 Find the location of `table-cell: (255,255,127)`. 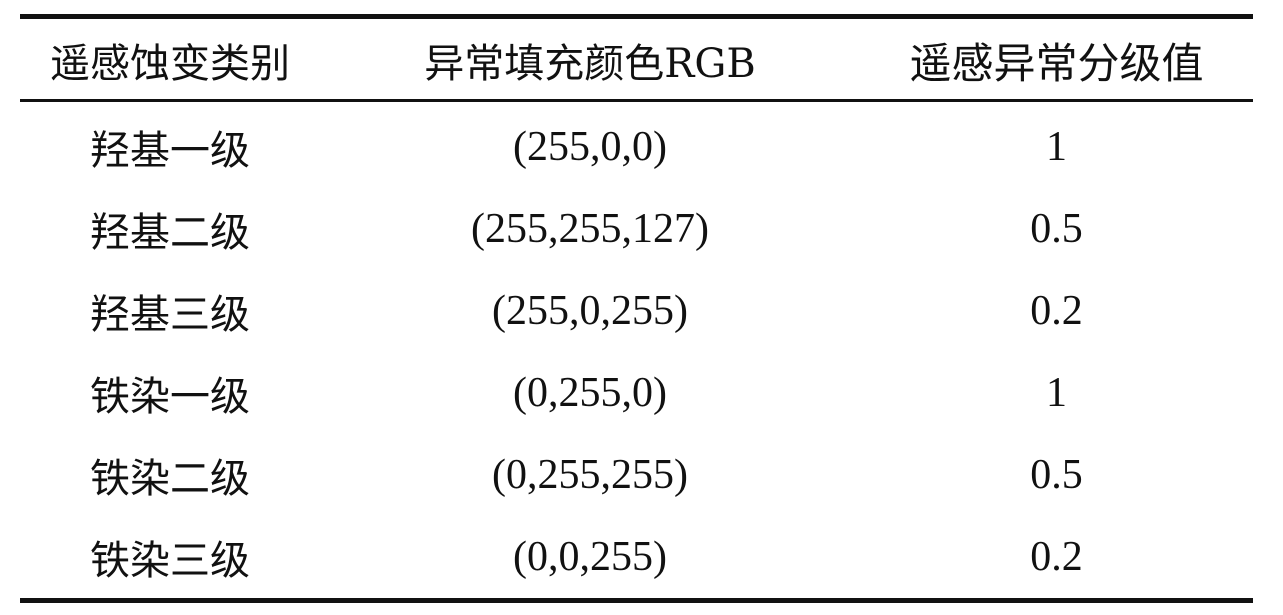

table-cell: (255,255,127) is located at coordinates (590, 229).